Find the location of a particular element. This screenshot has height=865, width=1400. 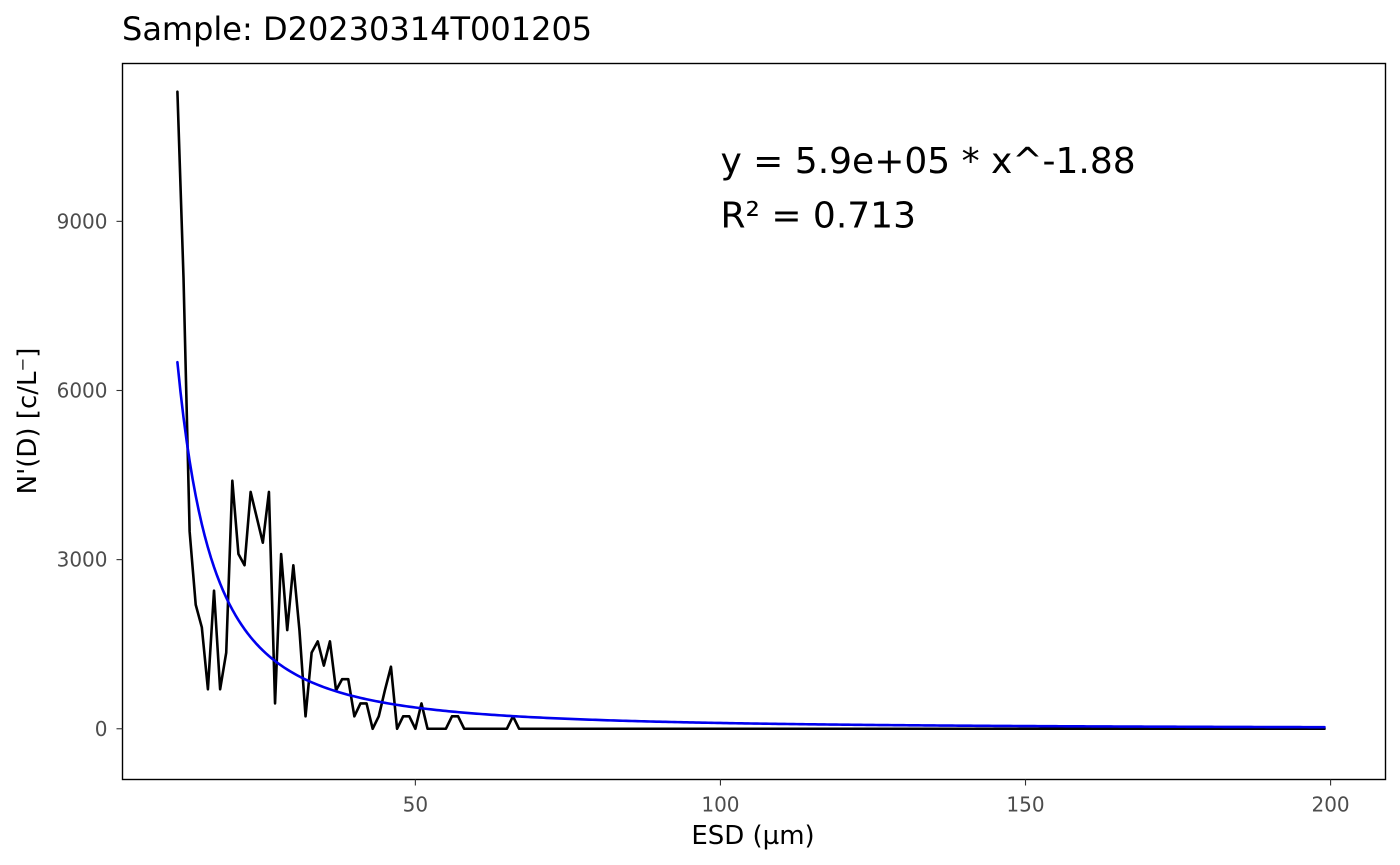

y-tick-label: 6000 is located at coordinates (82, 390).